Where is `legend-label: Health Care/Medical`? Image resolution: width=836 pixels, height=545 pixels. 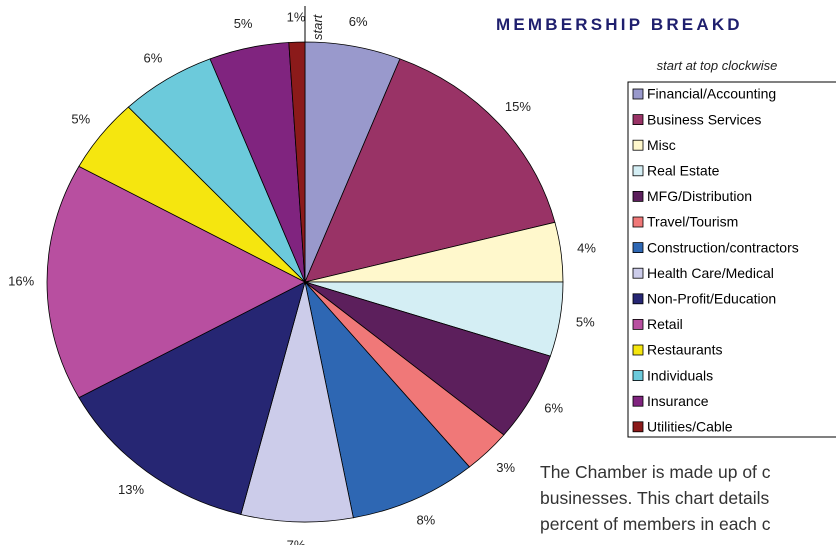
legend-label: Health Care/Medical is located at coordinates (710, 273).